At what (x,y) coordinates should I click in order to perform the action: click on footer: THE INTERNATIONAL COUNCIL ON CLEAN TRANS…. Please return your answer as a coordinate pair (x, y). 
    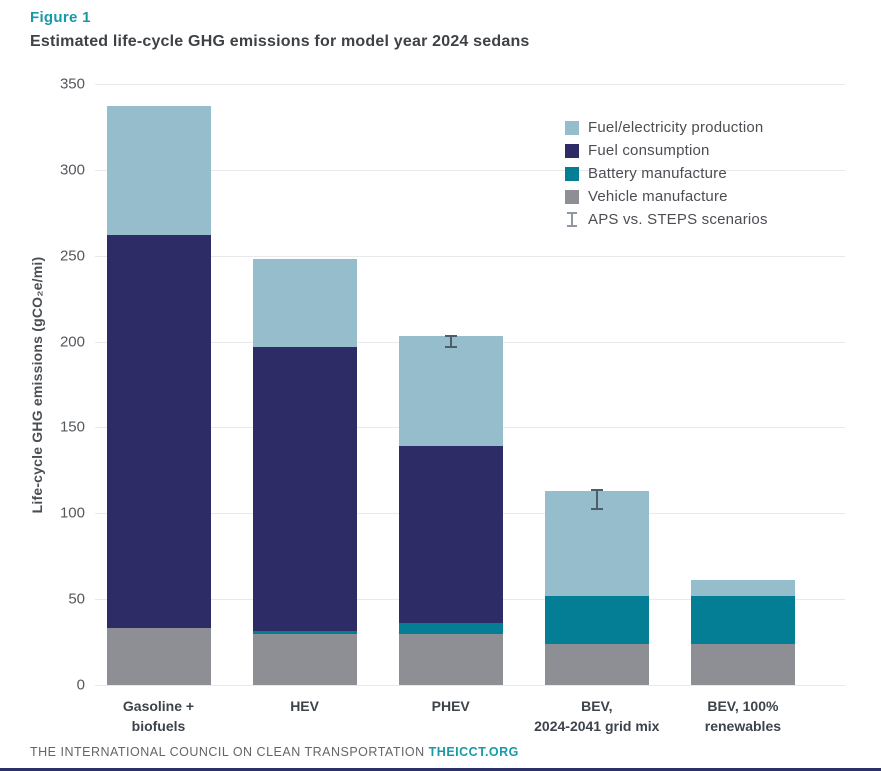
    Looking at the image, I should click on (274, 752).